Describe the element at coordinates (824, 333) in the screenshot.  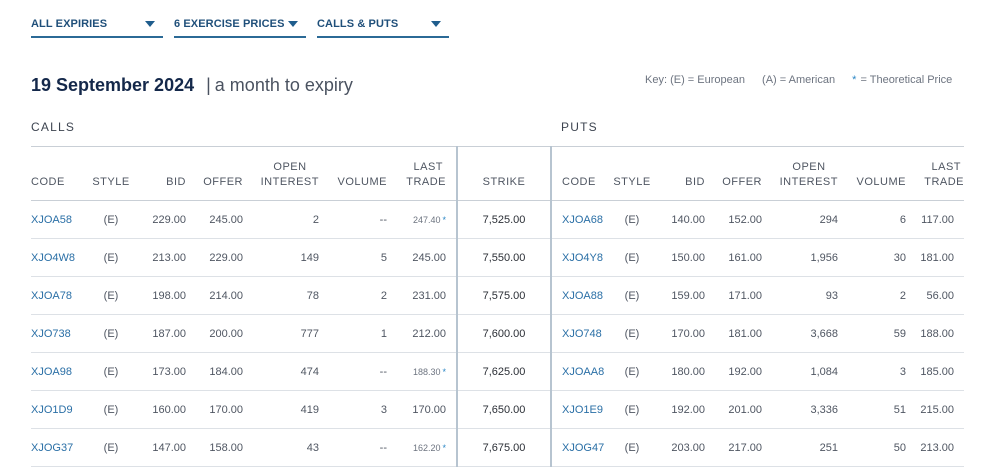
I see `put-open-interest: 3,668` at that location.